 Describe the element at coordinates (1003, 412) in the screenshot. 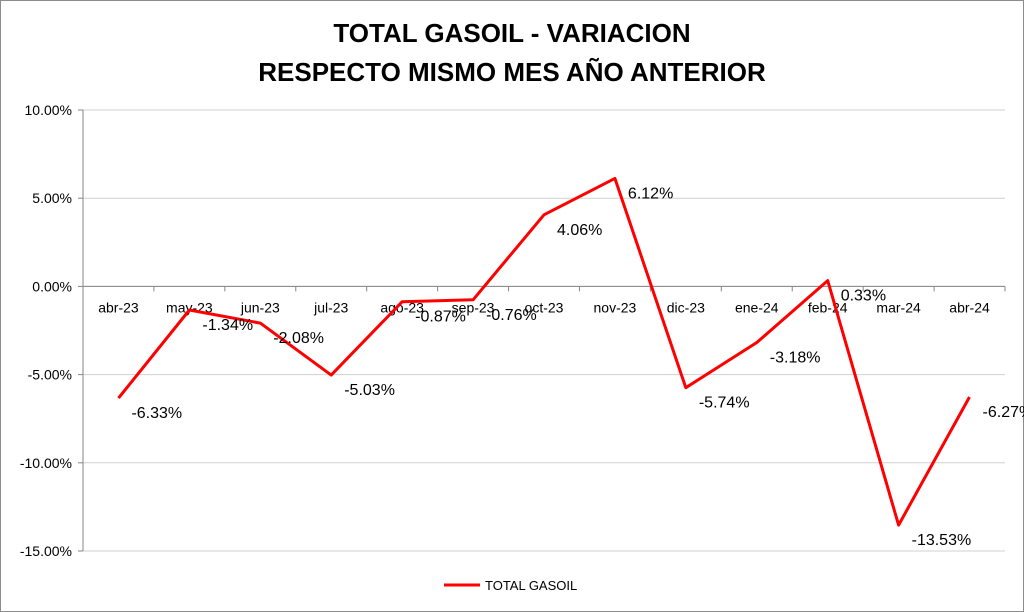

I see `data-label: -6.27%` at that location.